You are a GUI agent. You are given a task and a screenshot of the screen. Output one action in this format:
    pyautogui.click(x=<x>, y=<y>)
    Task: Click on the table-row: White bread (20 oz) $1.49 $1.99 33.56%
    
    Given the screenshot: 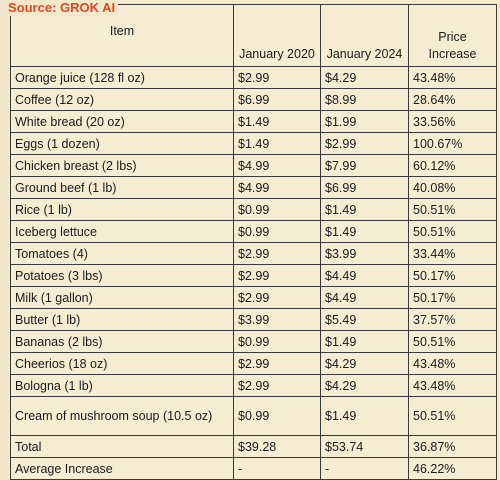 What is the action you would take?
    pyautogui.click(x=253, y=121)
    